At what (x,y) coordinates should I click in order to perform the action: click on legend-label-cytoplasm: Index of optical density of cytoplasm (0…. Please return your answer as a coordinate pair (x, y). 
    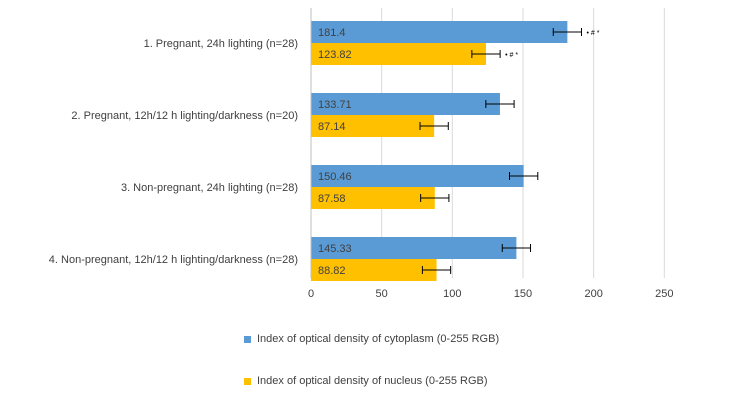
    Looking at the image, I should click on (378, 339).